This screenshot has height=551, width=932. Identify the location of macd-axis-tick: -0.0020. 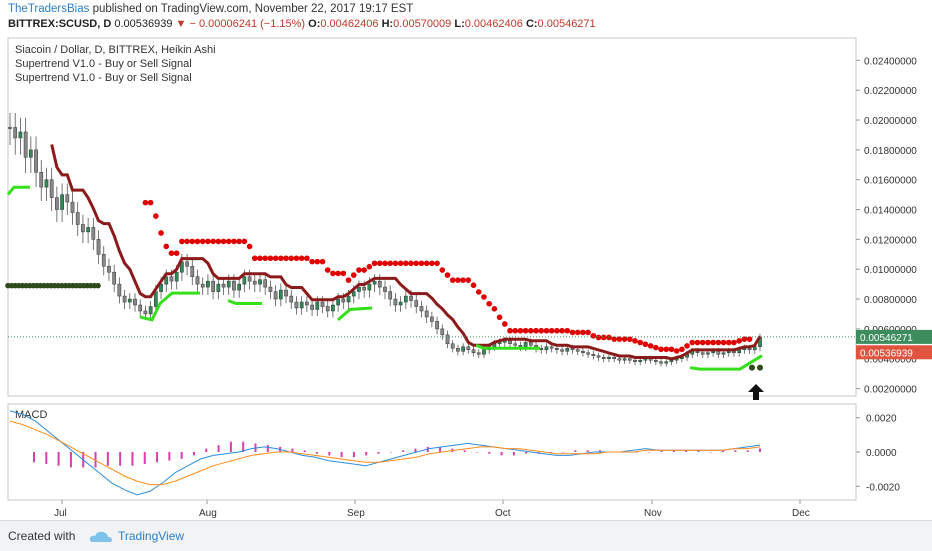
(883, 487).